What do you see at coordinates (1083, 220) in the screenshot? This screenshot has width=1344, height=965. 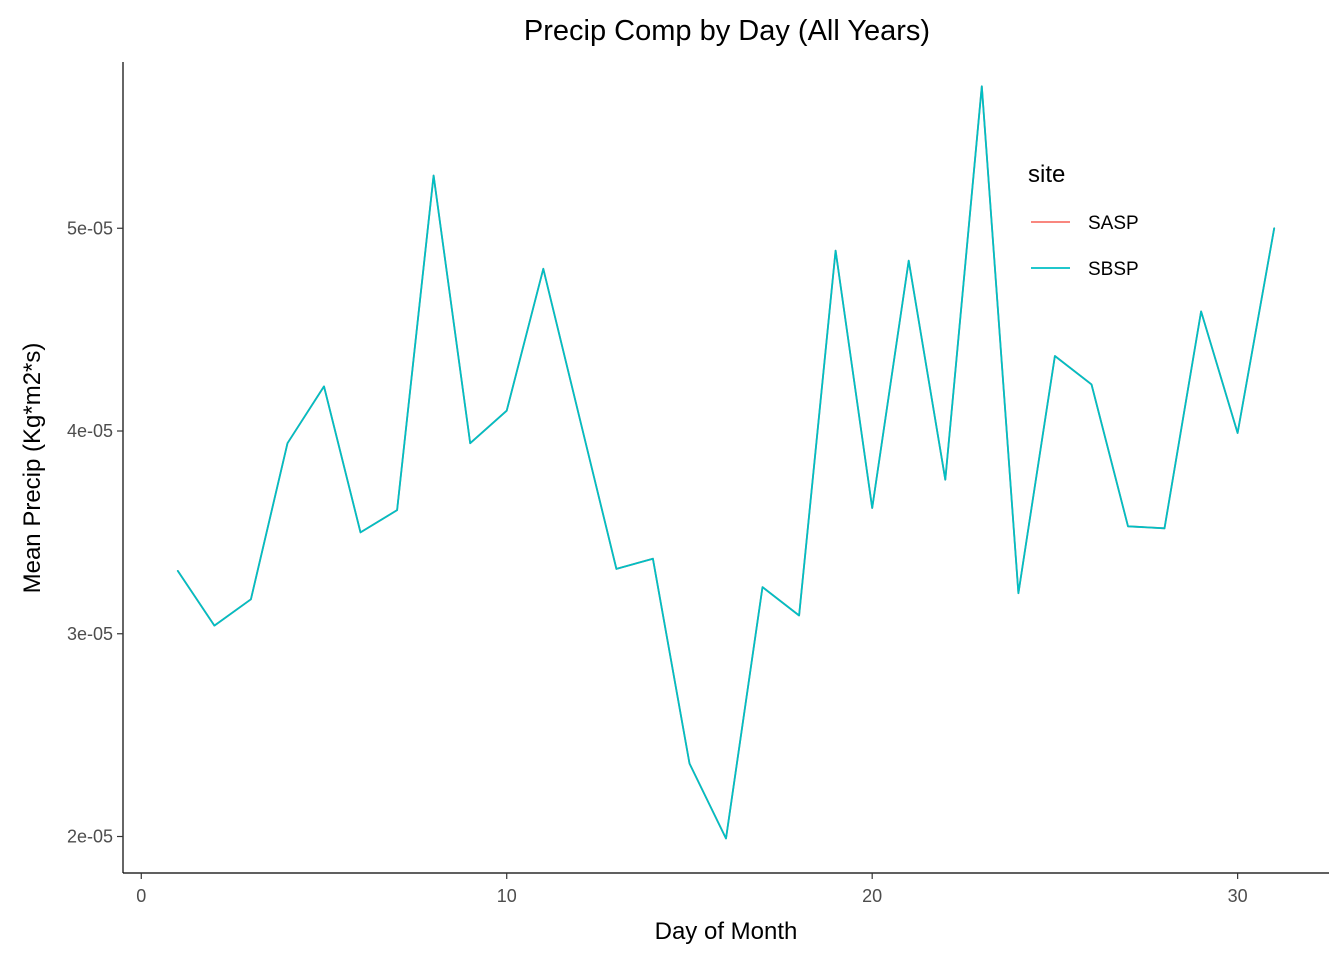 I see `legend: site SASP SBSP` at bounding box center [1083, 220].